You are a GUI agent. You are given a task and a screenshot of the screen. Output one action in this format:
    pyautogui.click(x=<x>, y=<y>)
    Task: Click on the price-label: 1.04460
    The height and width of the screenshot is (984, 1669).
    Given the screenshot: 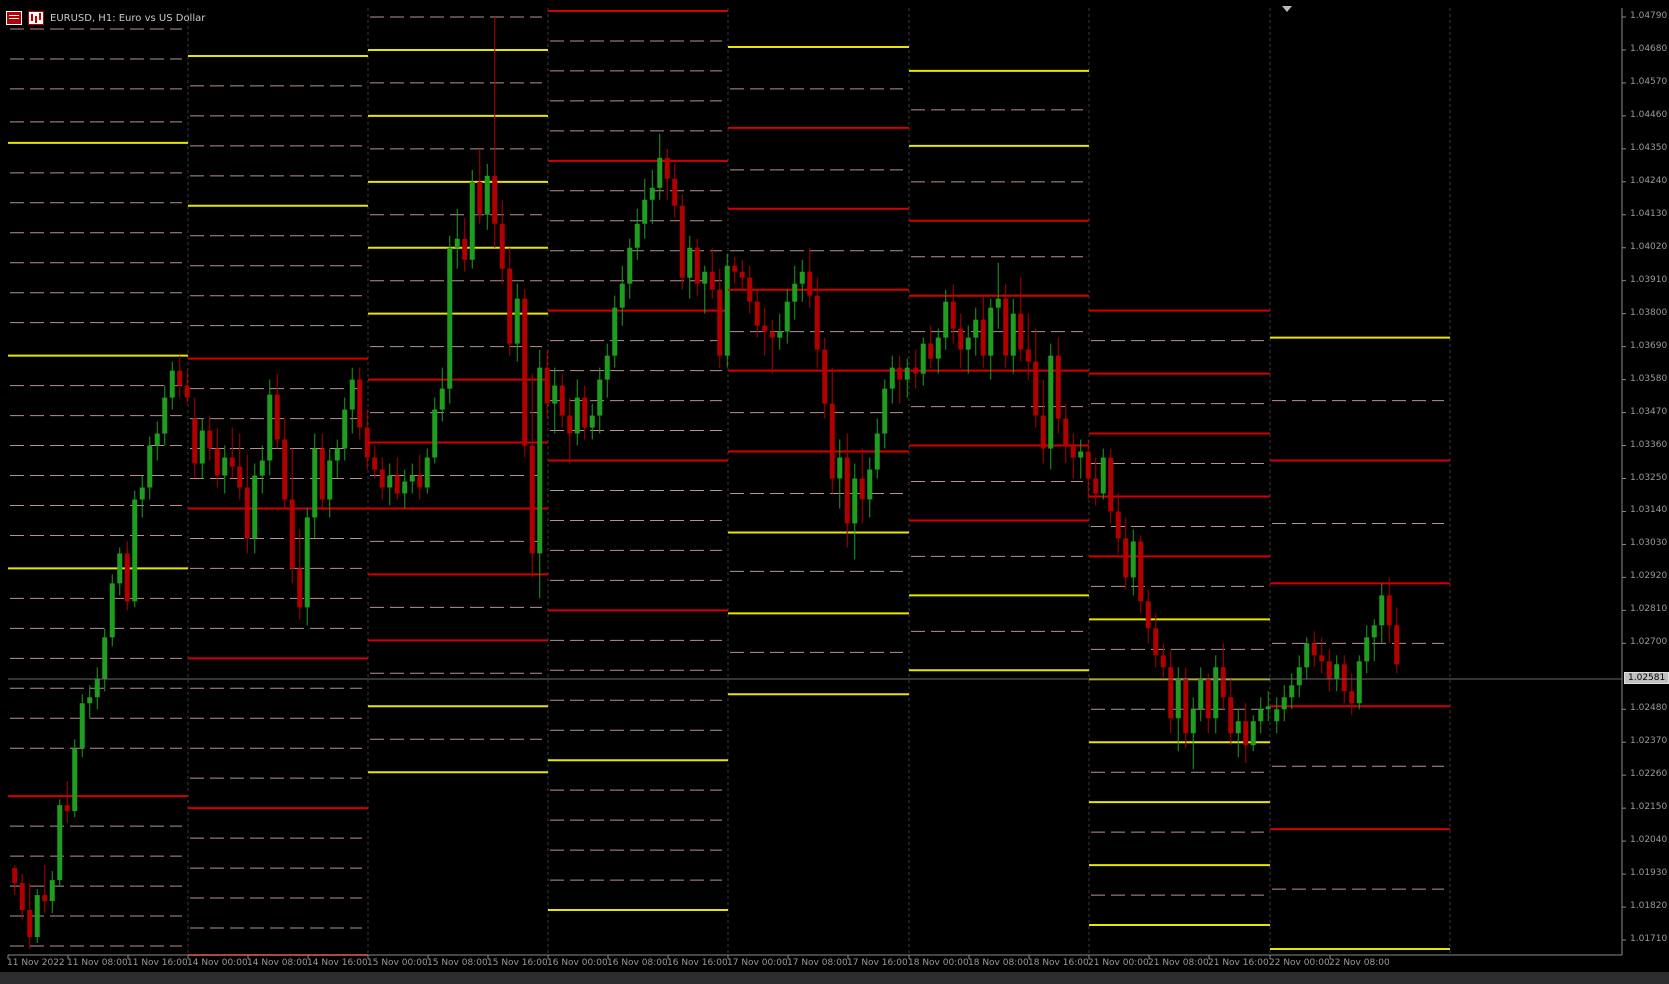 What is the action you would take?
    pyautogui.click(x=1649, y=114)
    